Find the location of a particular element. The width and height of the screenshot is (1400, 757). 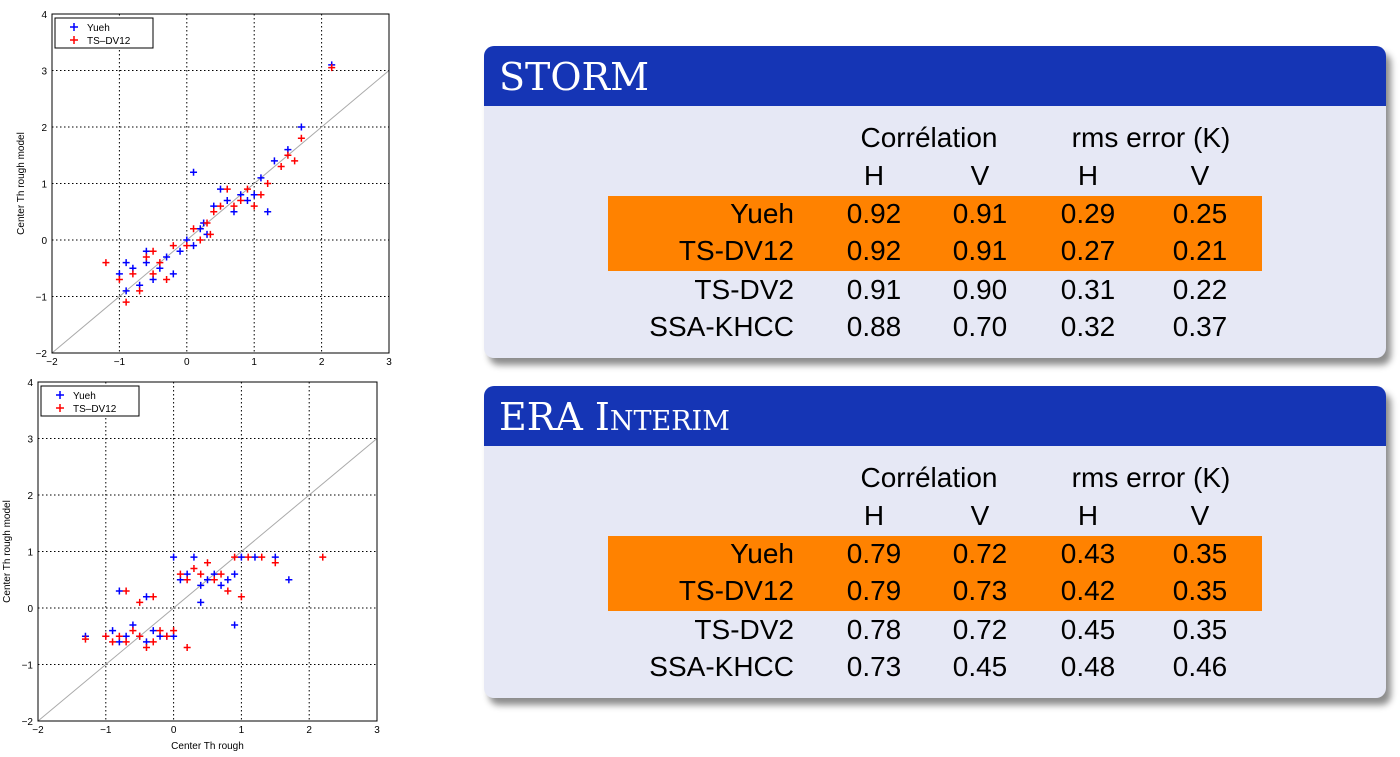

top-plot-ylabel: Center Th rough model is located at coordinates (21, 183).